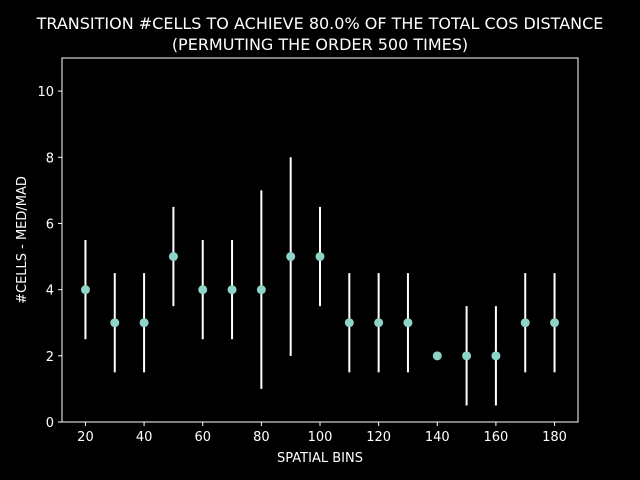 Image resolution: width=640 pixels, height=480 pixels. Describe the element at coordinates (50, 291) in the screenshot. I see `y-tick-label: 4` at that location.